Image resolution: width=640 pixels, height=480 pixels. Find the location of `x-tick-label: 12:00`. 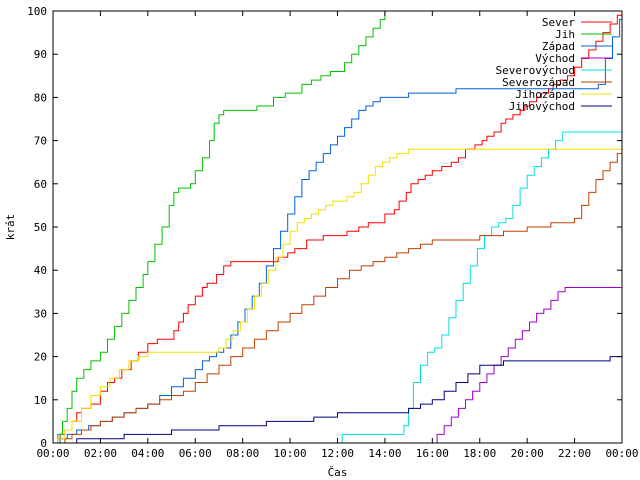

x-tick-label: 12:00 is located at coordinates (337, 453).